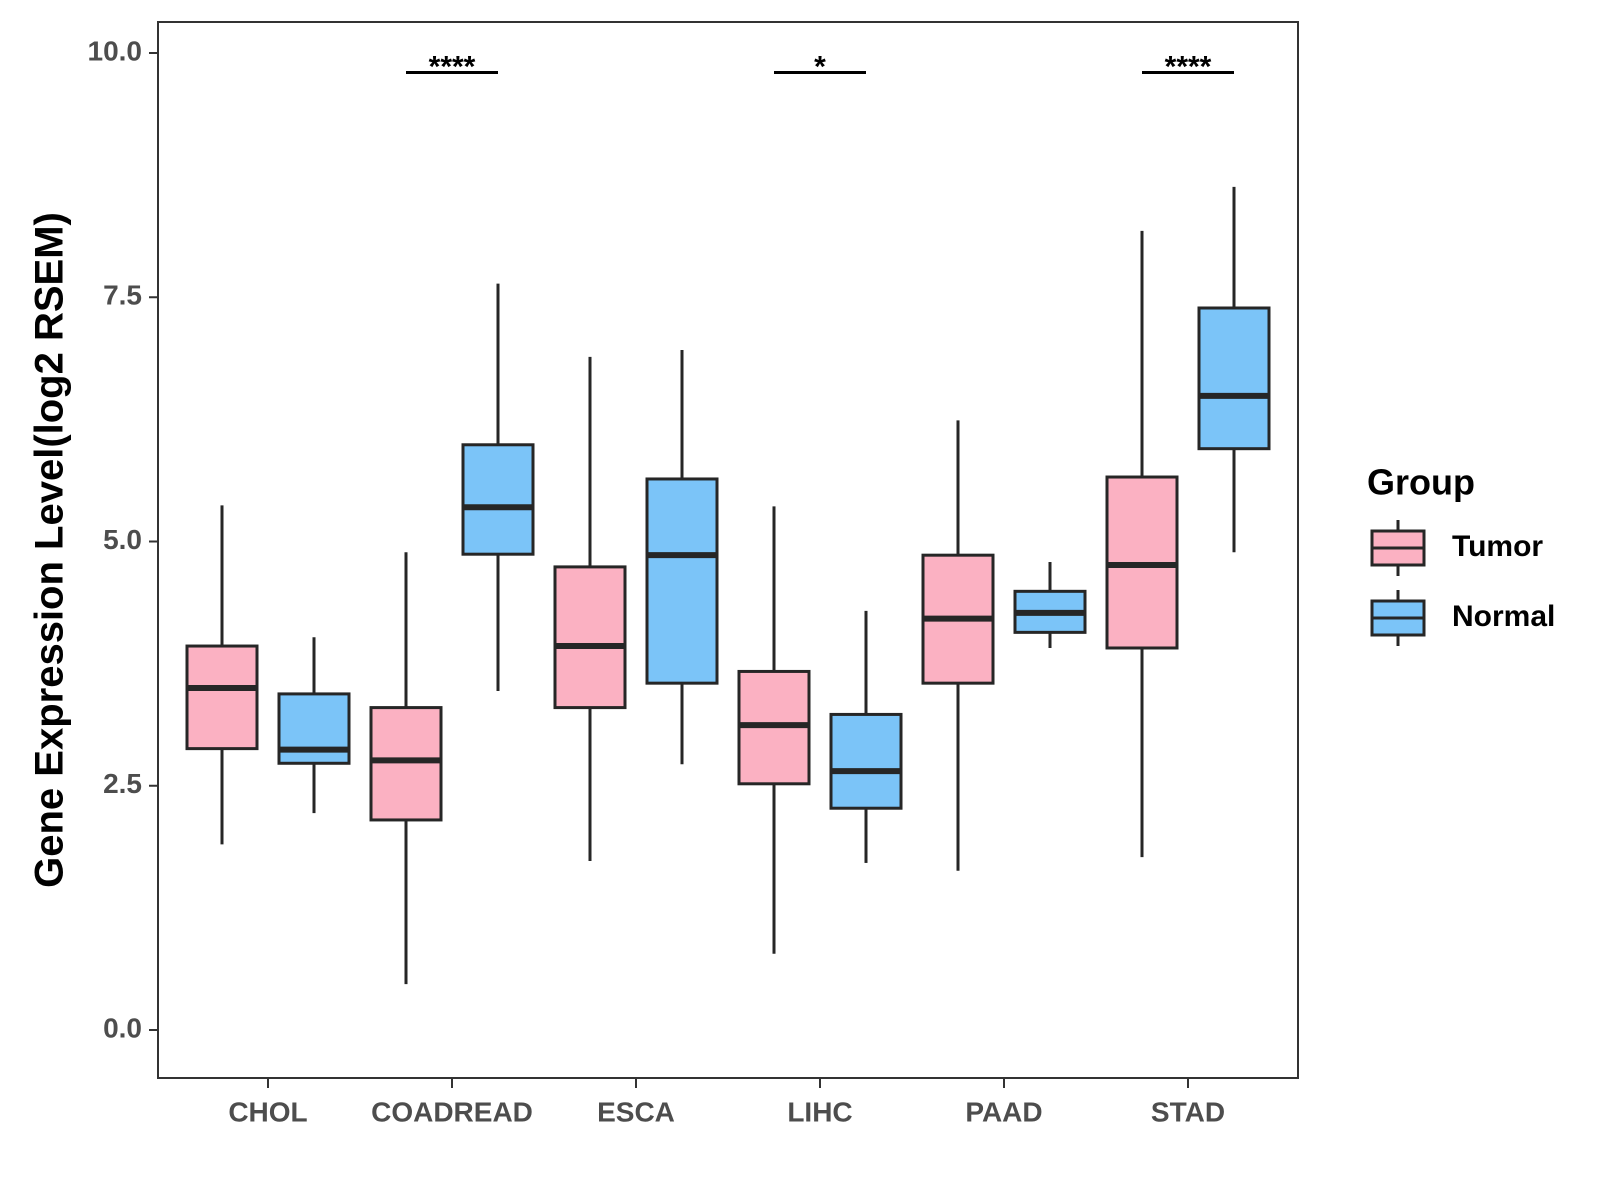  I want to click on box-coadread-tumor, so click(406, 768).